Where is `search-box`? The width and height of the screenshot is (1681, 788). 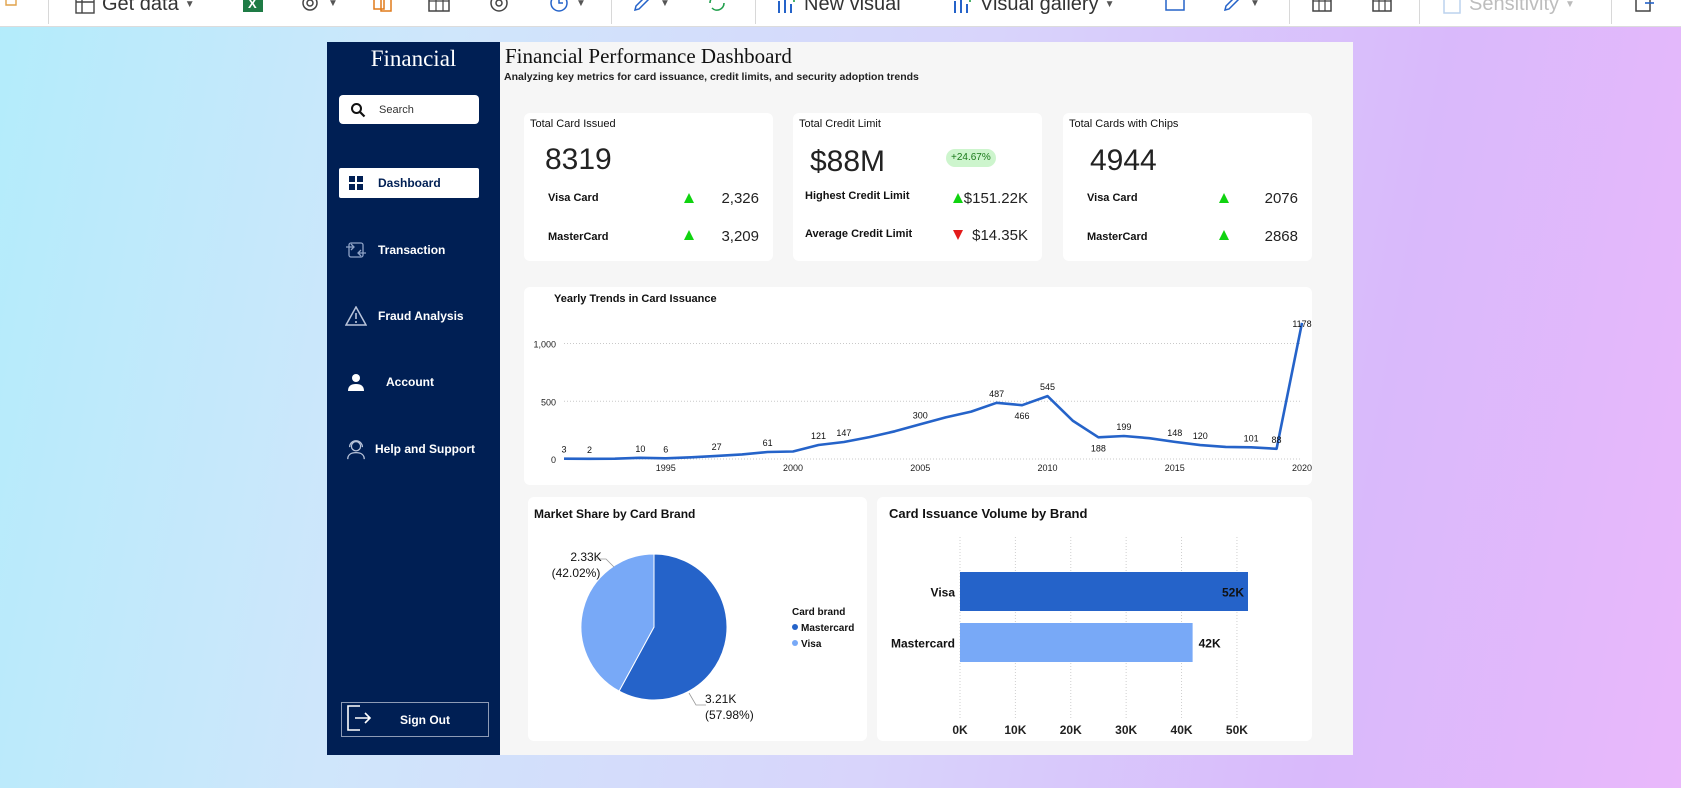
search-box is located at coordinates (409, 109).